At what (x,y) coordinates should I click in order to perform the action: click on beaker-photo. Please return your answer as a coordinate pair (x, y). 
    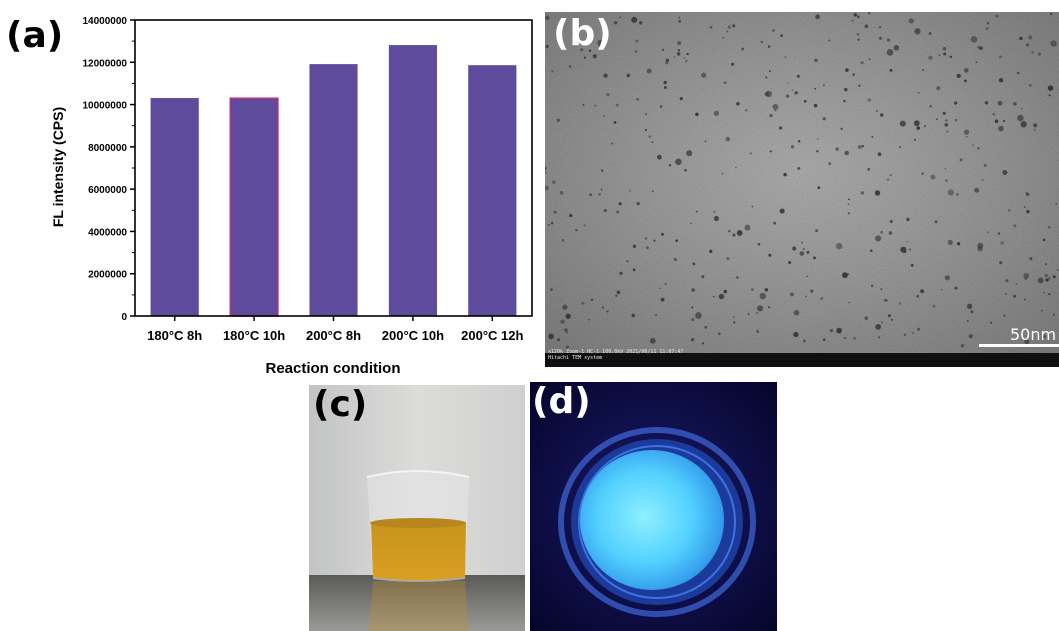
    Looking at the image, I should click on (417, 508).